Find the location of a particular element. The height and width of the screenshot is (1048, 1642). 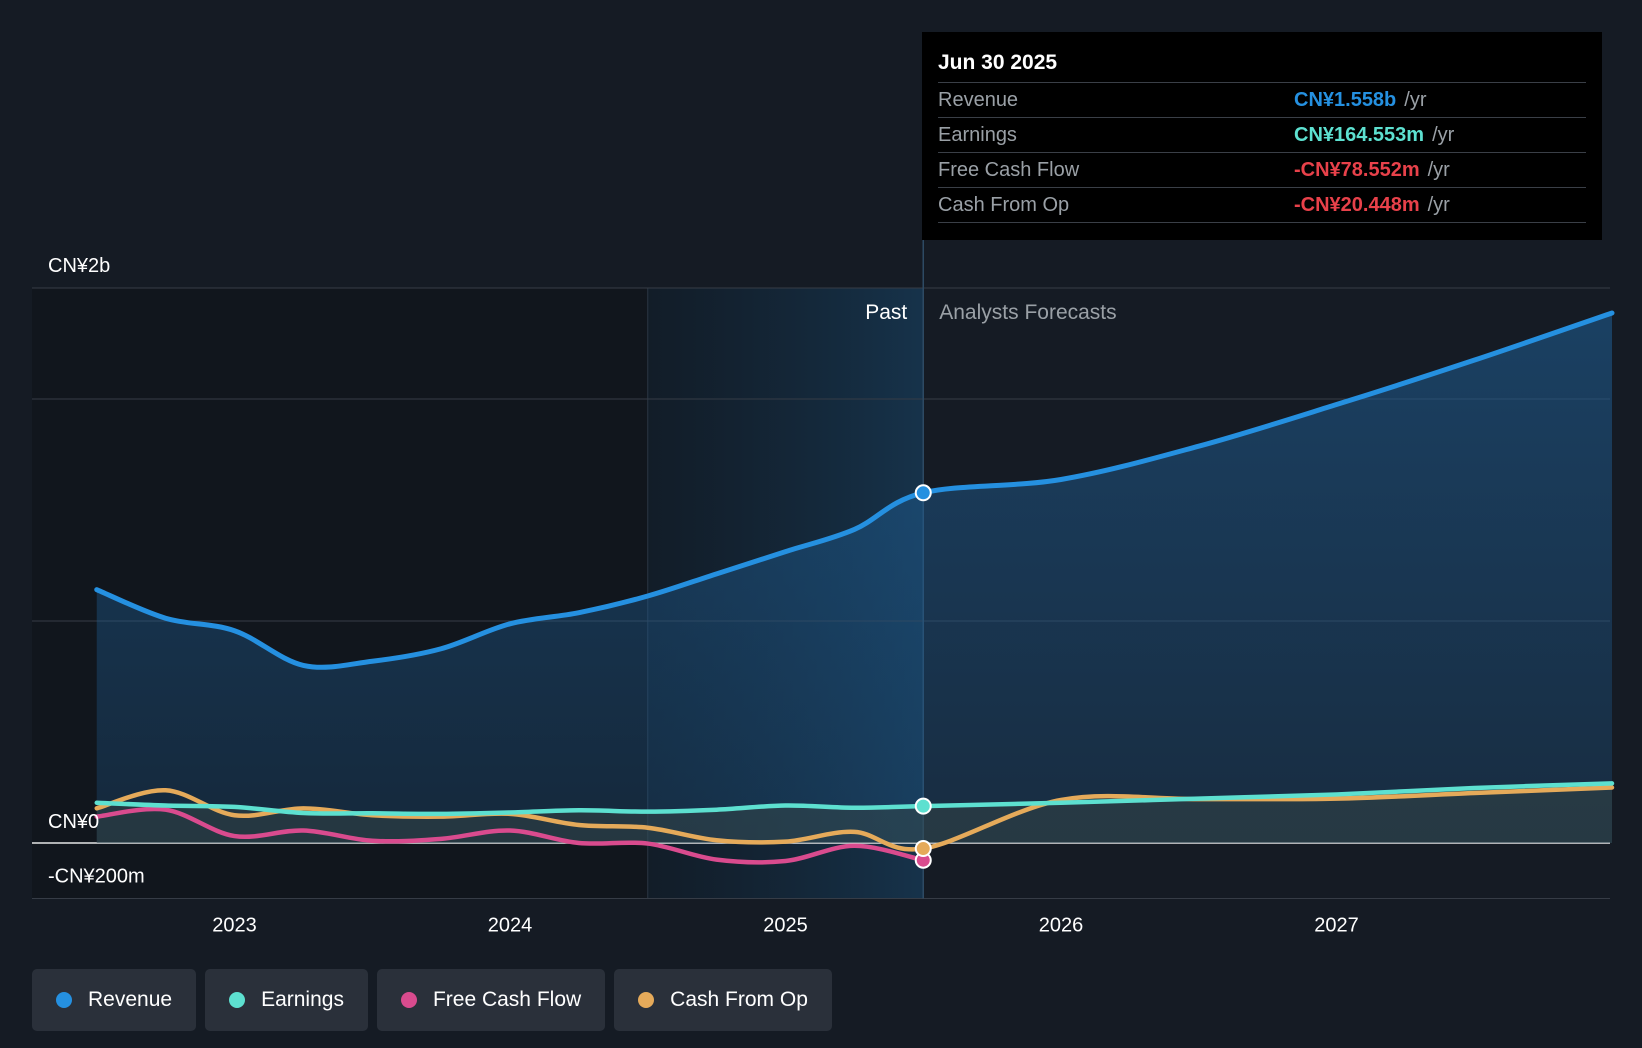

tooltip-row-cash-from-op: Cash From Op -CN¥20.448m /yr is located at coordinates (1262, 205).